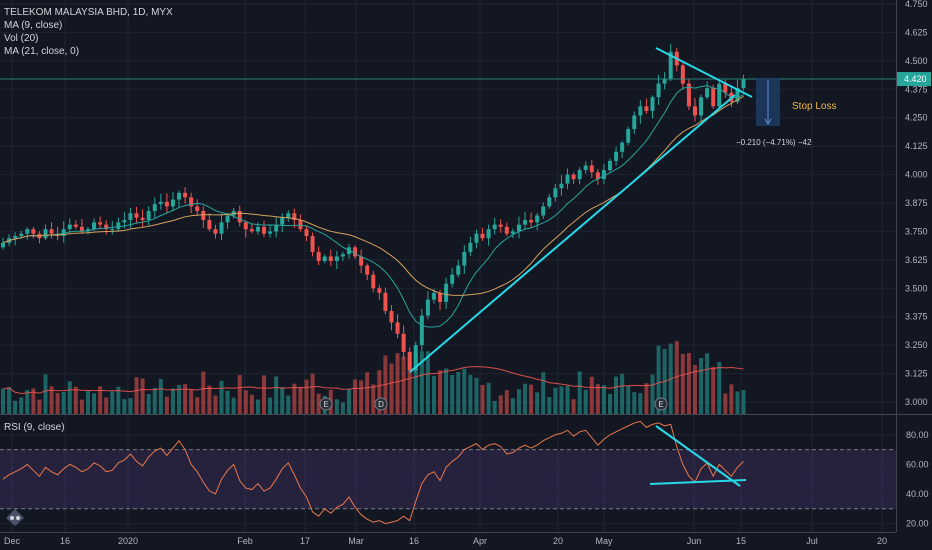 The height and width of the screenshot is (550, 932). I want to click on price-tick-label: 4.125, so click(916, 146).